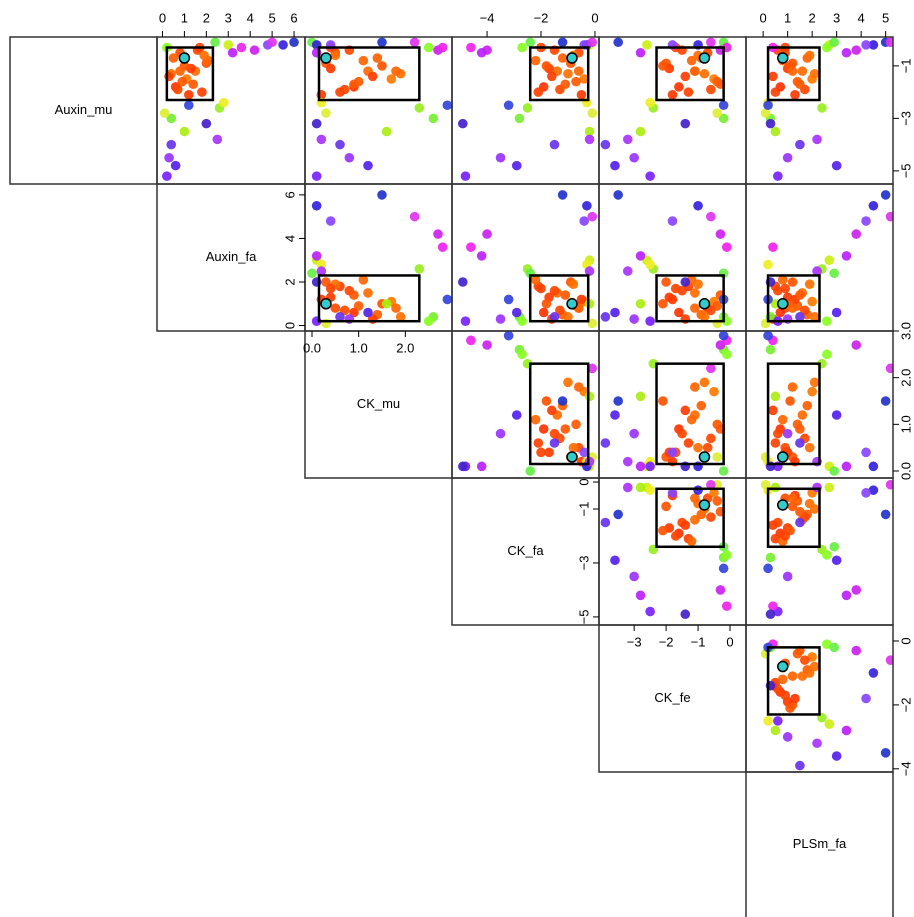 The image size is (914, 917). Describe the element at coordinates (905, 768) in the screenshot. I see `y-tick-label: −4` at that location.